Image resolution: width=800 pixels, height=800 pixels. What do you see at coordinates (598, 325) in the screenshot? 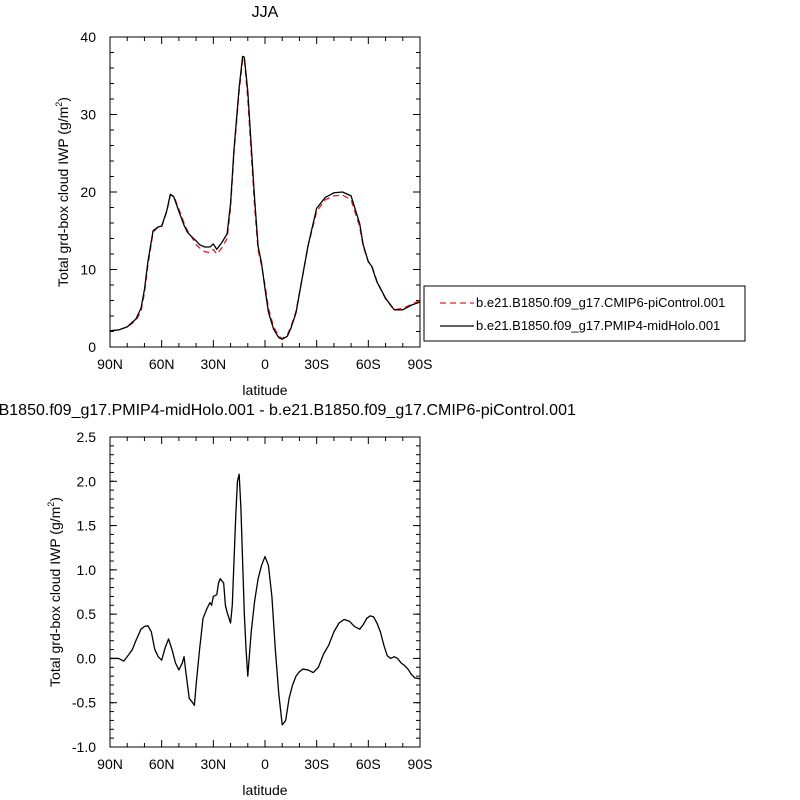
I see `legend-entry-midholo: b.e21.B1850.f09_g17.PMIP4-midHolo.001` at bounding box center [598, 325].